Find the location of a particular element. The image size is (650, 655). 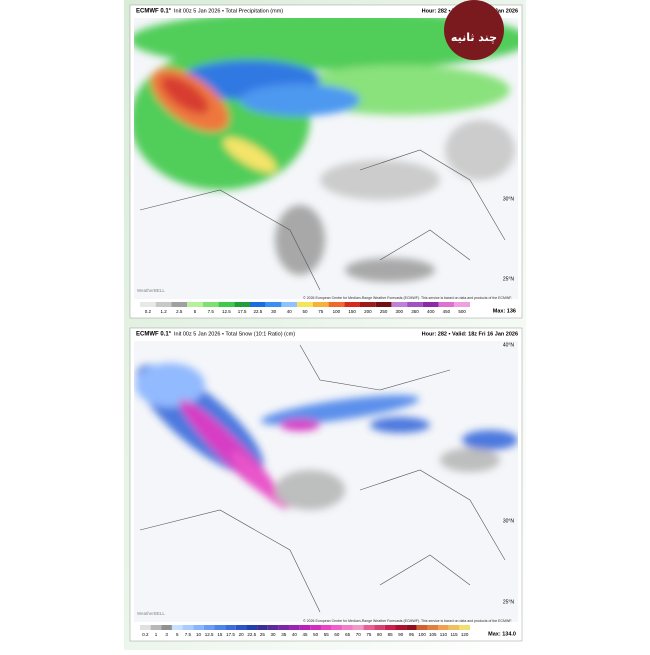

colorbar-label: 1.2 is located at coordinates (163, 311).